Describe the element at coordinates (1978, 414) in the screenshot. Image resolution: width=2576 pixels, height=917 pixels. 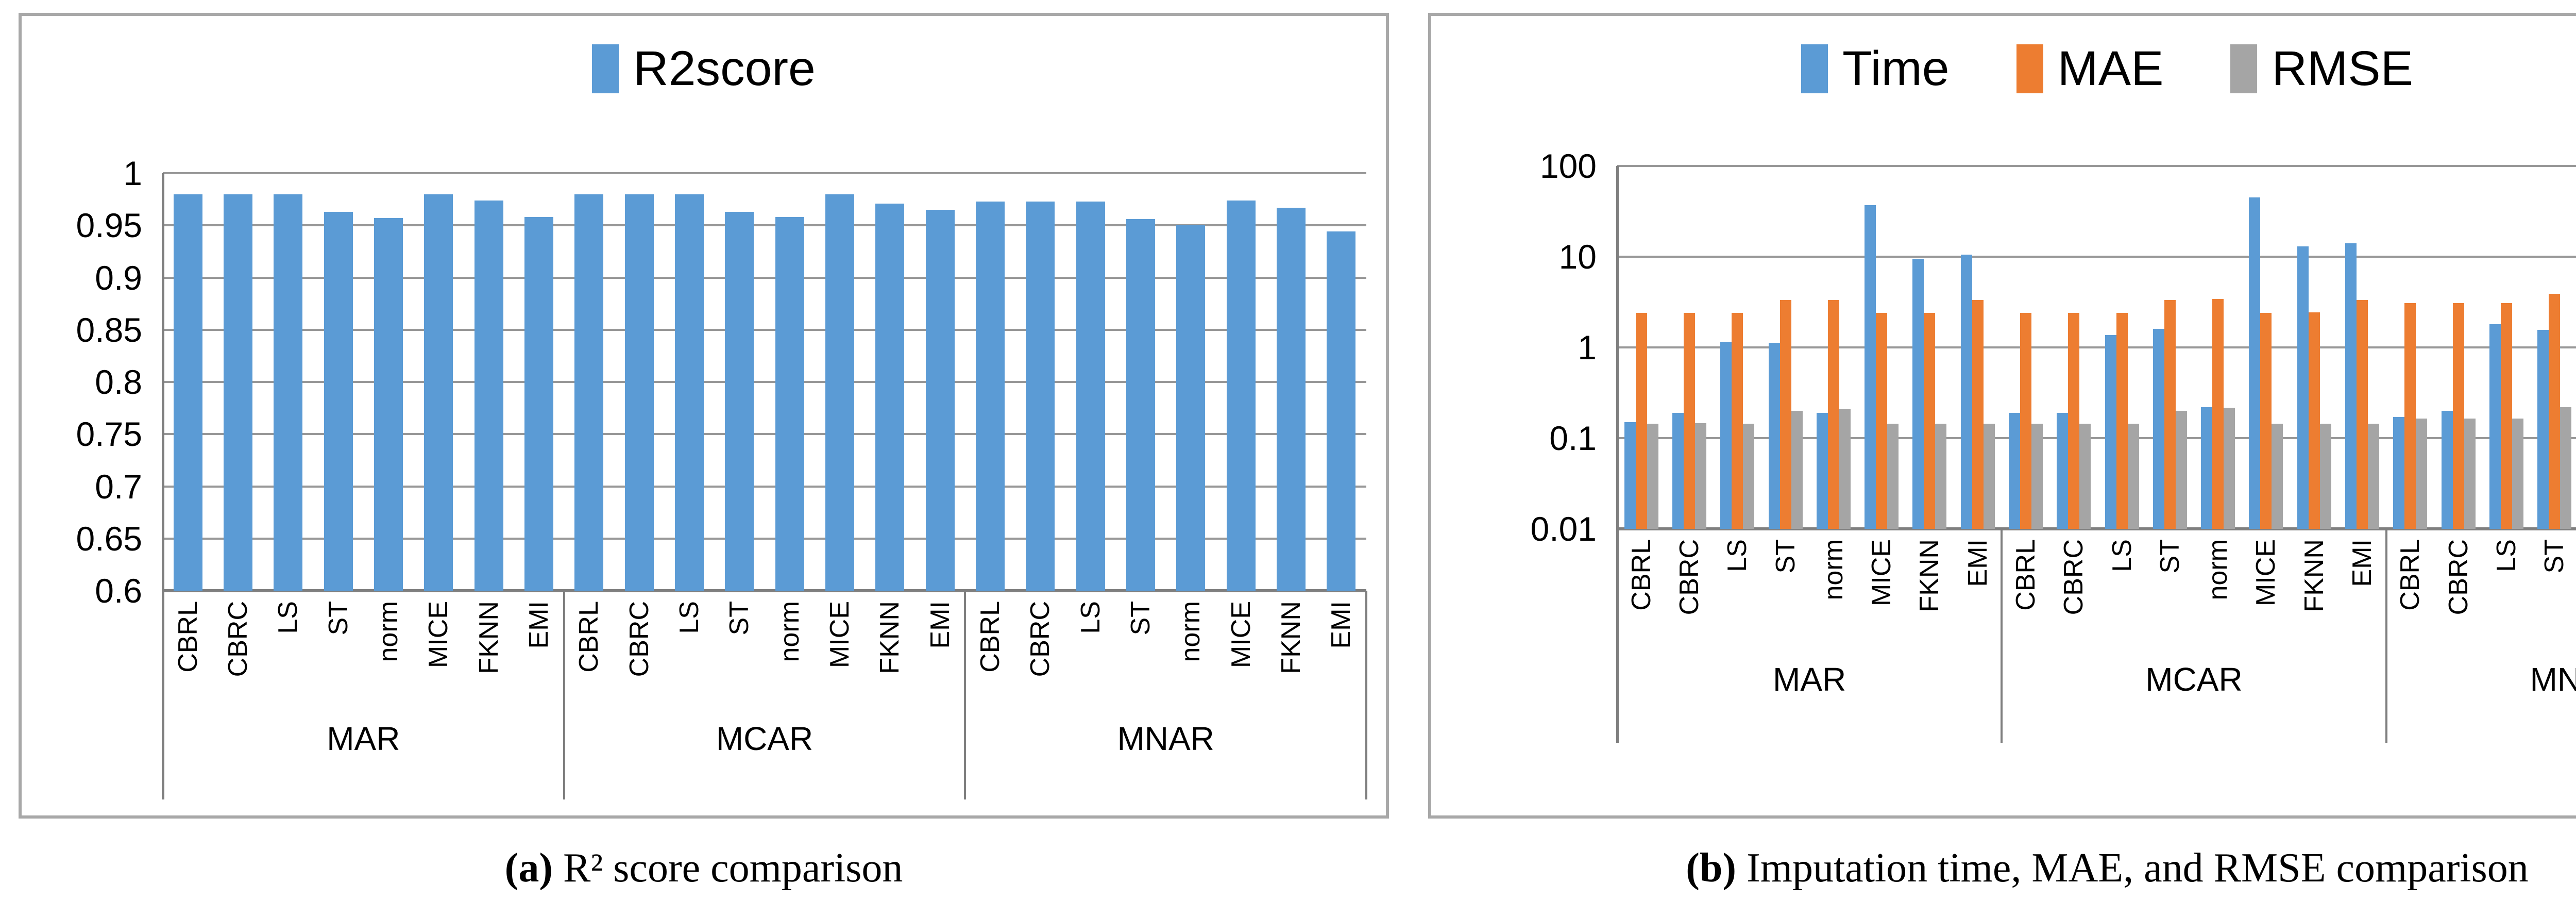
I see `bar-mae-mar-emi` at that location.